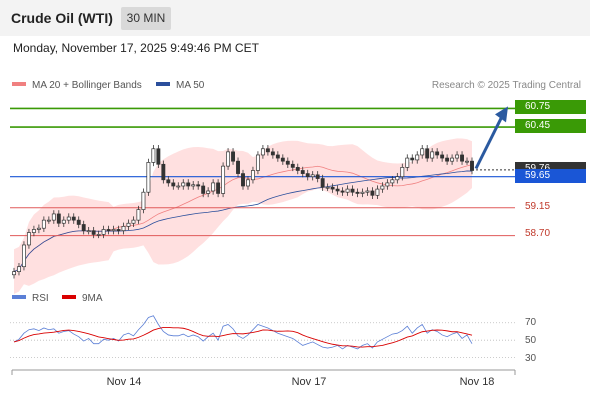 The width and height of the screenshot is (590, 400). Describe the element at coordinates (538, 206) in the screenshot. I see `support-1-label: 59.15` at that location.